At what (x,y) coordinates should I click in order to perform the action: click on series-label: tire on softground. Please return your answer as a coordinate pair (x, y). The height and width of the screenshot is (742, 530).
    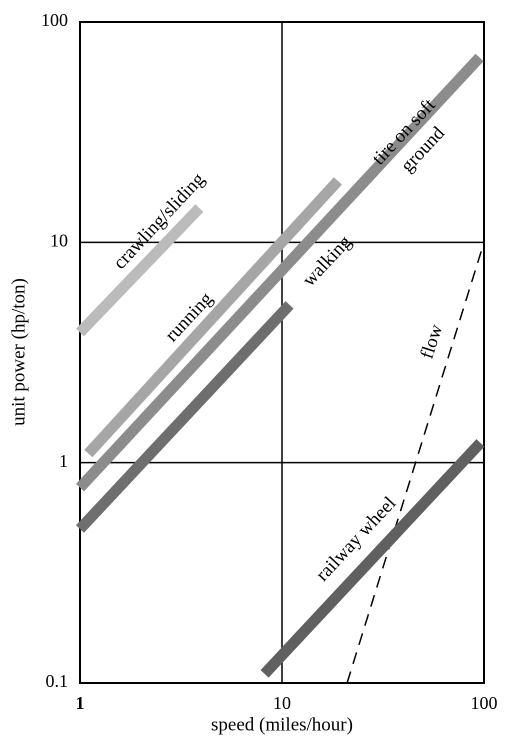
    Looking at the image, I should click on (413, 140).